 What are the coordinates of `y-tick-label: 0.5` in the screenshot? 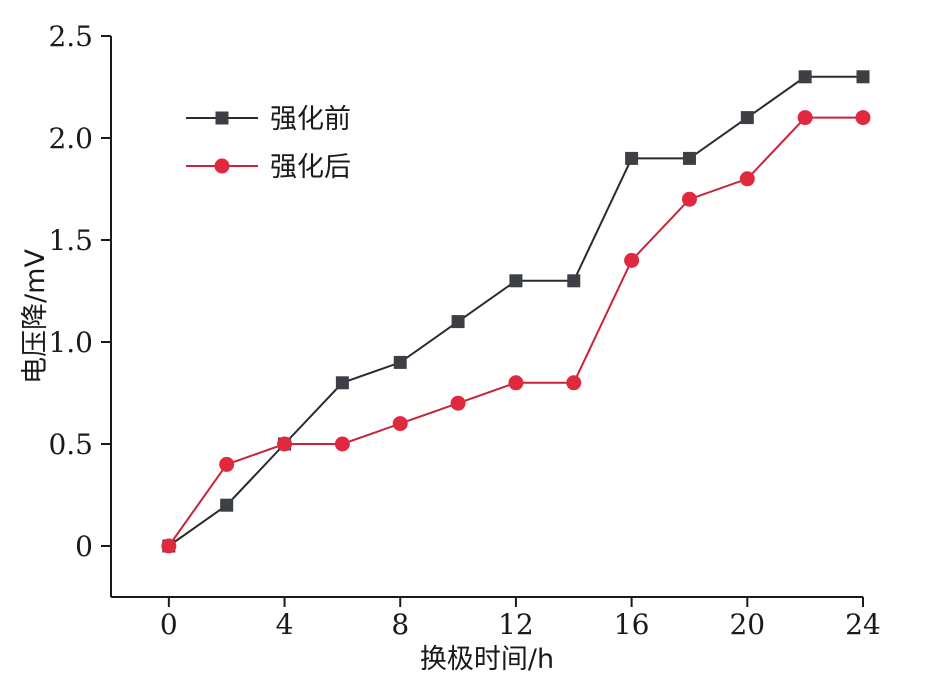 It's located at (70, 444).